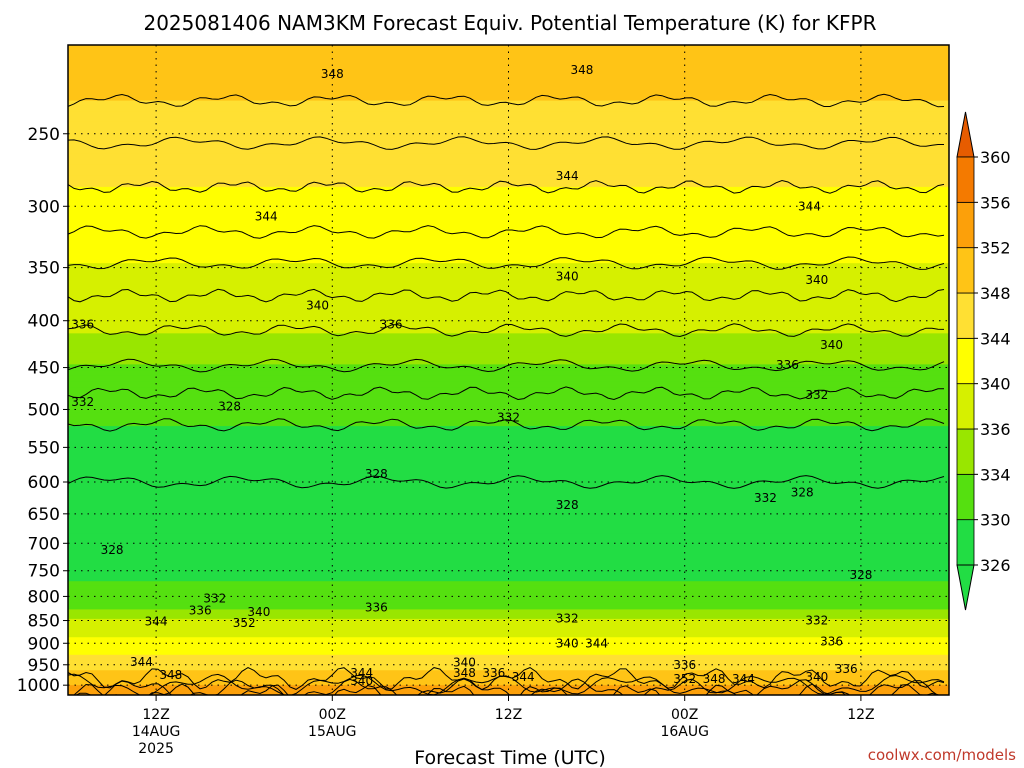 Image resolution: width=1024 pixels, height=768 pixels. I want to click on credit-text: coolwx.com/models, so click(942, 755).